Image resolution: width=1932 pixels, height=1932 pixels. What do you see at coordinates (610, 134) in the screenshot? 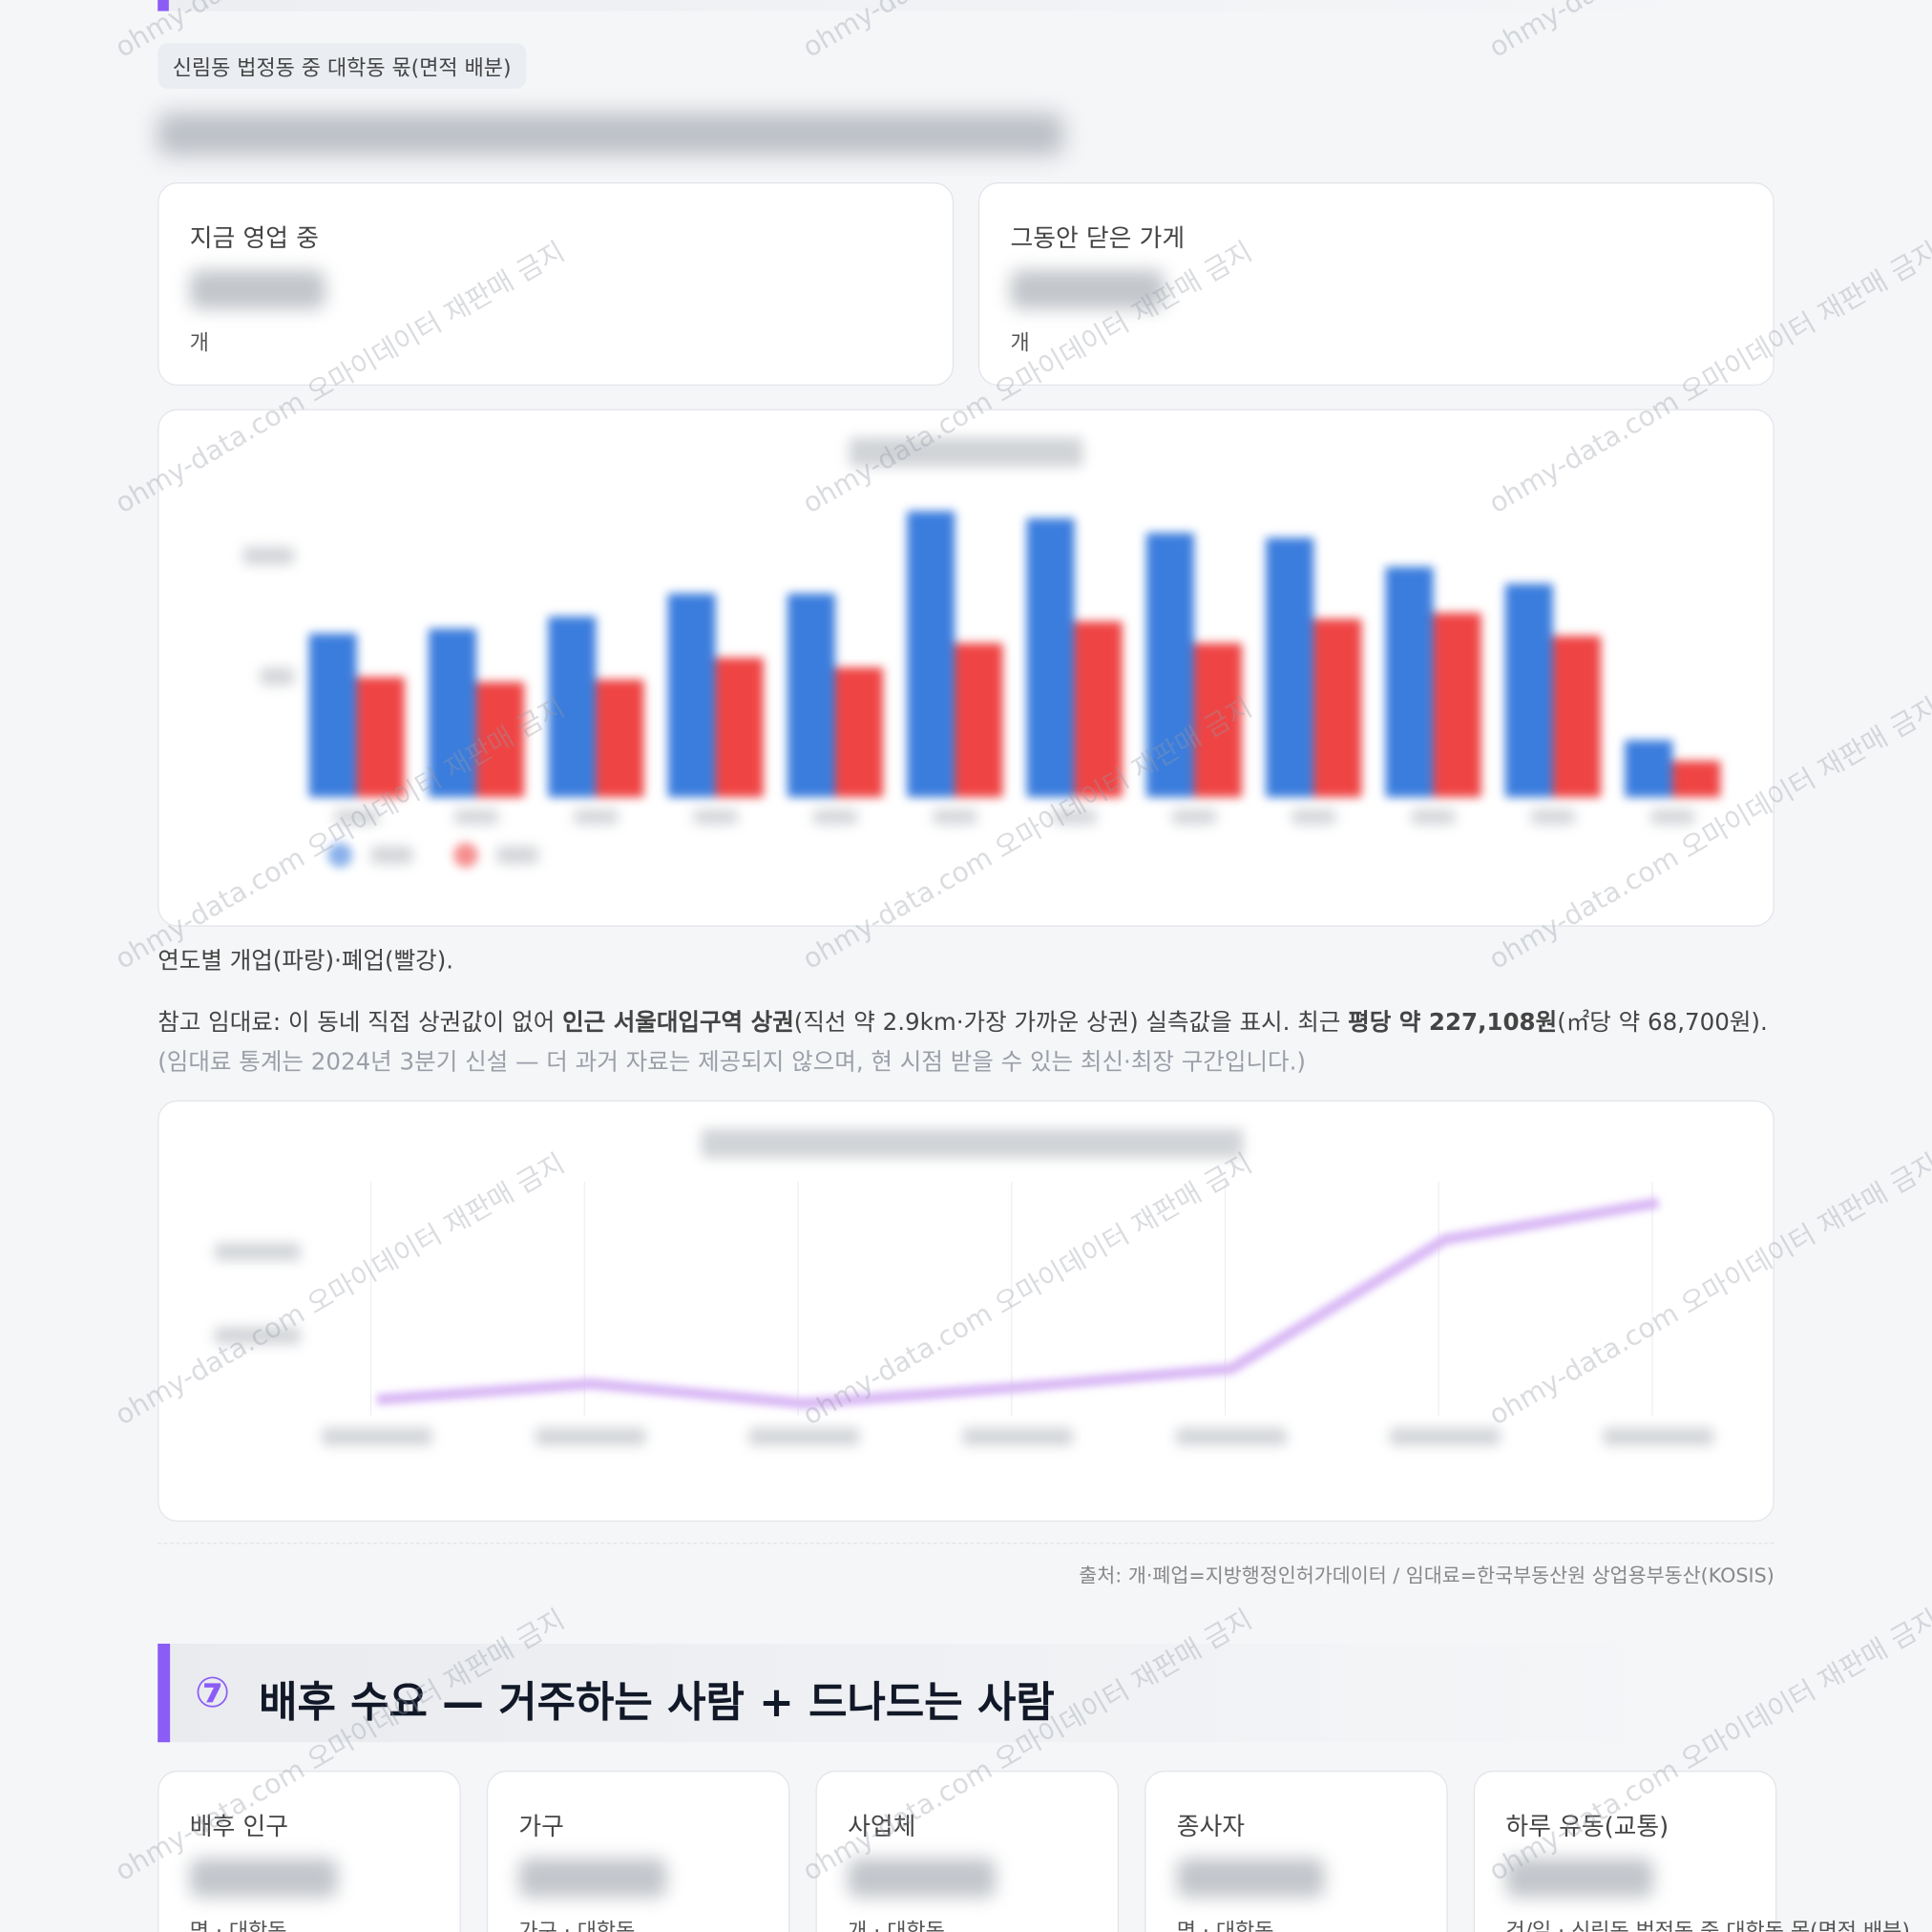
I see `blurred-heading` at bounding box center [610, 134].